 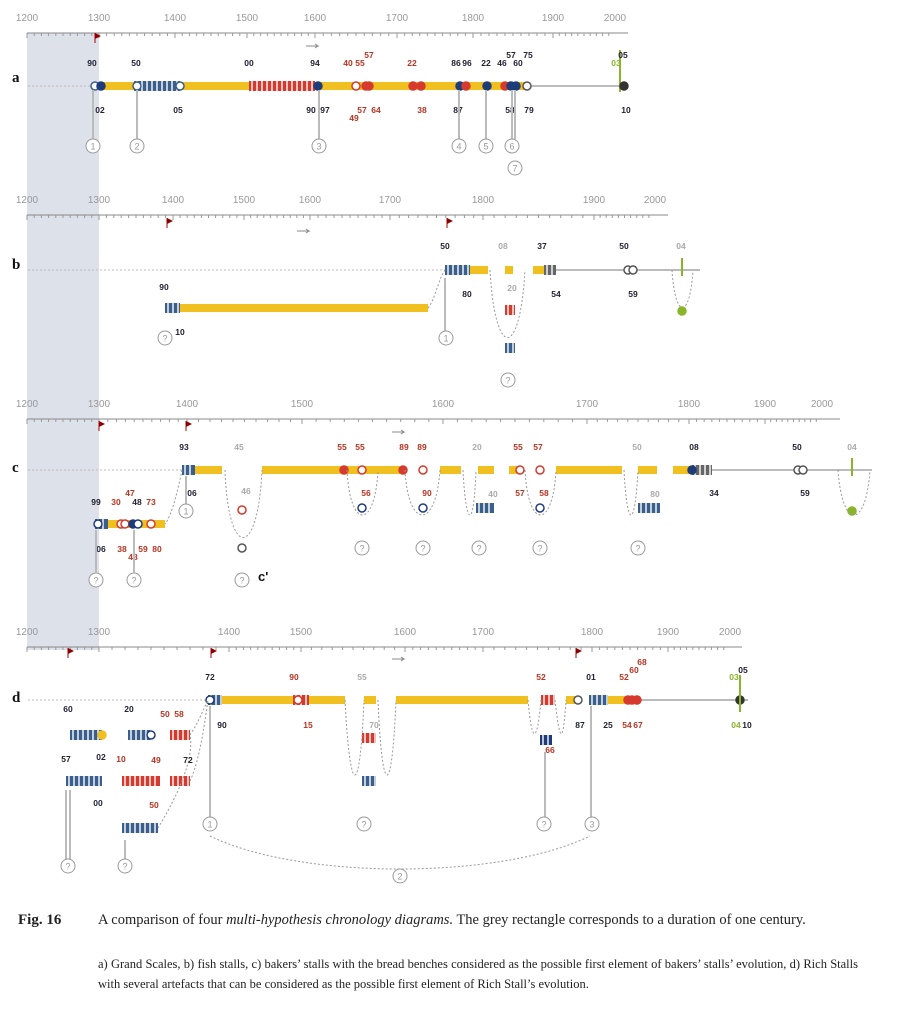 I want to click on panel-letter-a: a, so click(x=16, y=78).